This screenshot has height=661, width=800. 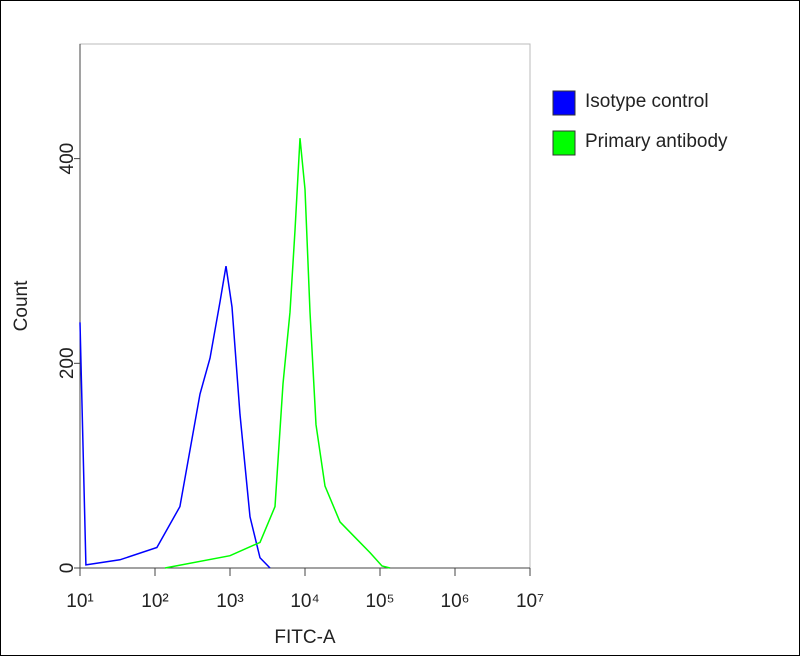 I want to click on y-tick-label: 0, so click(x=67, y=568).